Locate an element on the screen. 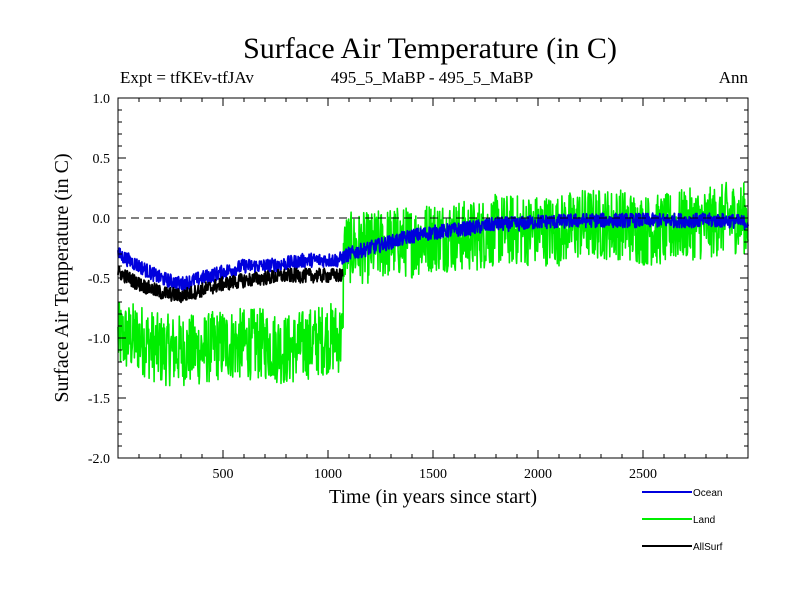 The width and height of the screenshot is (800, 600). chart-subtitle-left: Expt = tfKEv-tfJAv is located at coordinates (187, 77).